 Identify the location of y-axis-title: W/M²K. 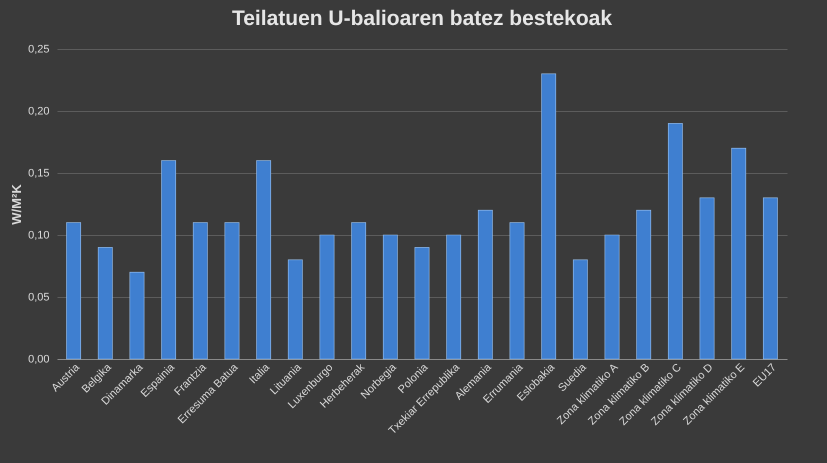
(16, 204).